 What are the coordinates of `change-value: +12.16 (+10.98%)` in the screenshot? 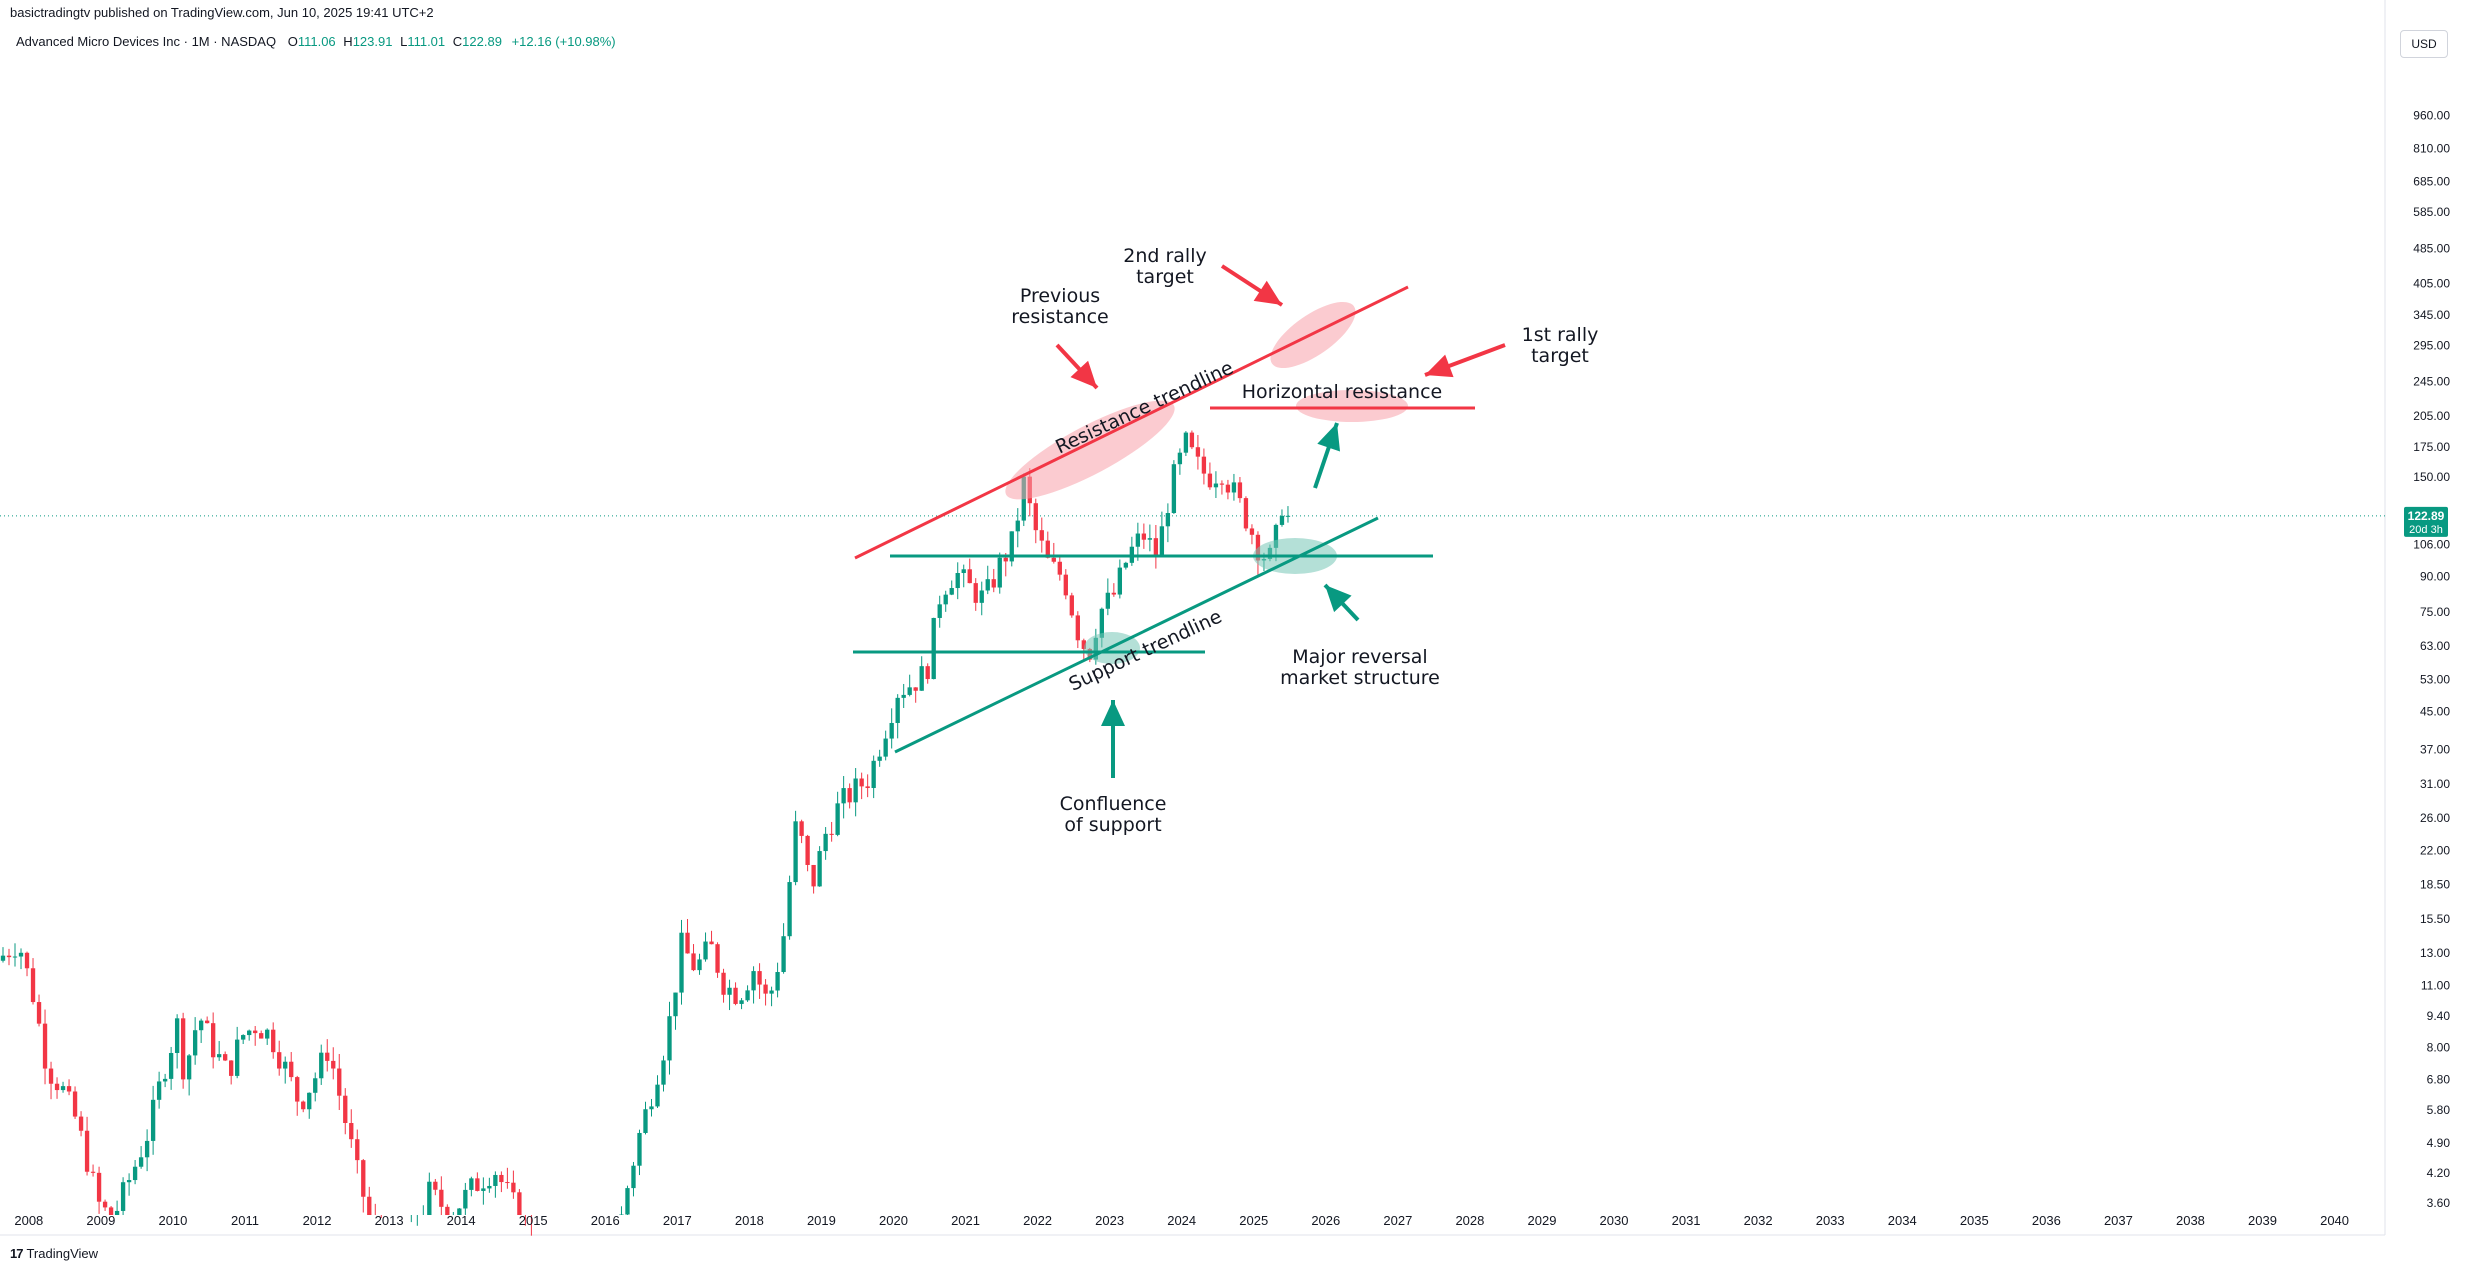 It's located at (563, 41).